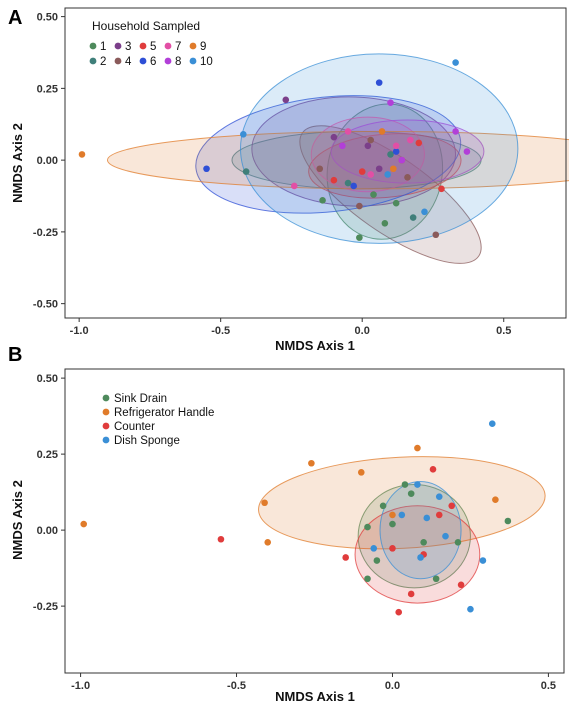  Describe the element at coordinates (45, 305) in the screenshot. I see `y-tick-label: -0.50` at that location.